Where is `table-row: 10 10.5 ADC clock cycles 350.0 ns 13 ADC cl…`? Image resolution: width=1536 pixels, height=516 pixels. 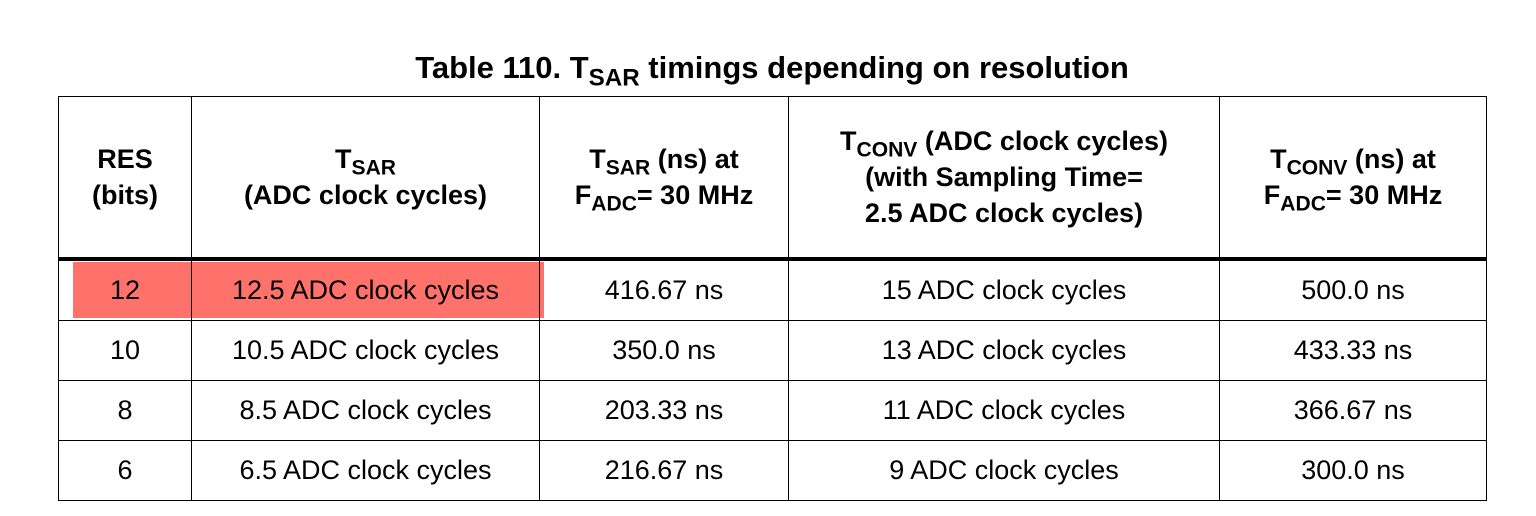
table-row: 10 10.5 ADC clock cycles 350.0 ns 13 ADC cl… is located at coordinates (772, 350).